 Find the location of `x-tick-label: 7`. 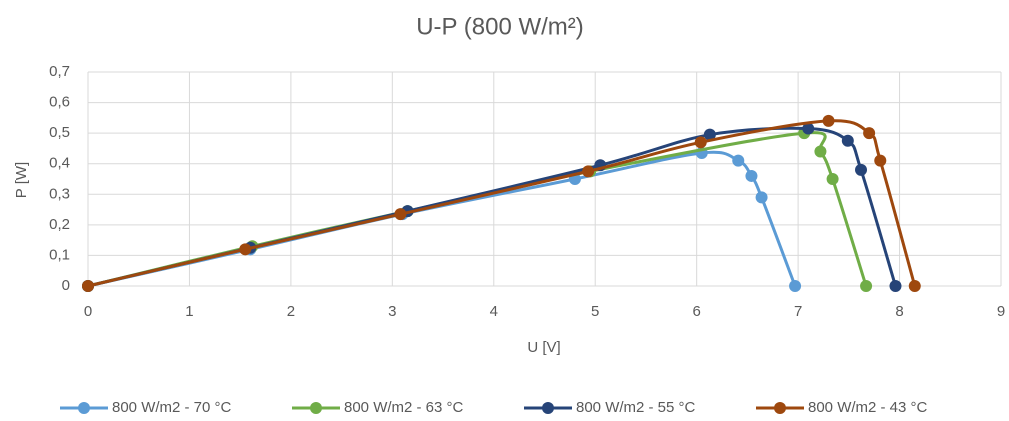

x-tick-label: 7 is located at coordinates (798, 311).